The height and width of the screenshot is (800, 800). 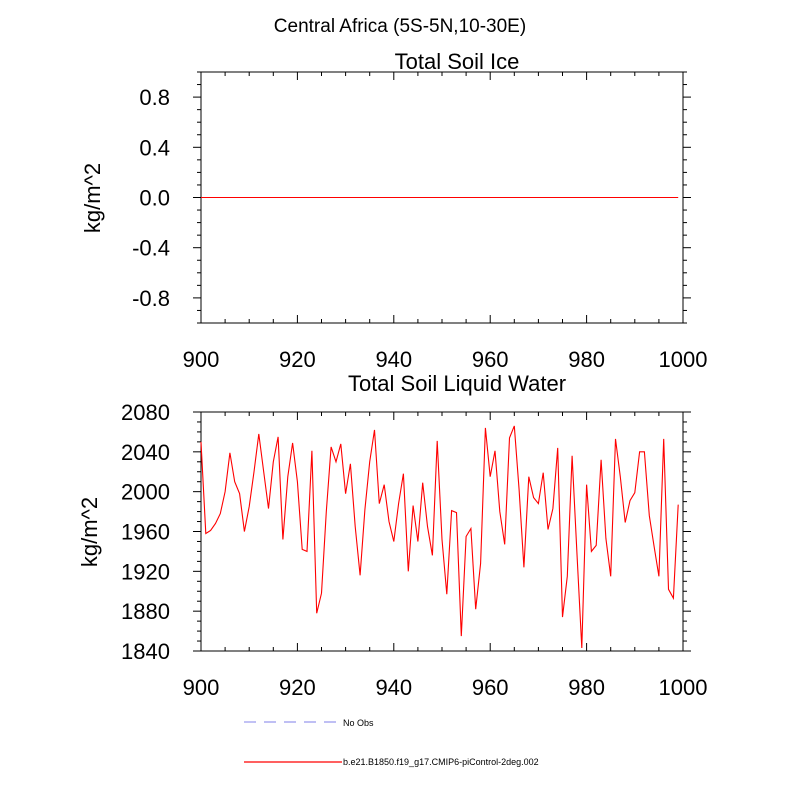 What do you see at coordinates (154, 147) in the screenshot?
I see `y-tick-label: 0.4` at bounding box center [154, 147].